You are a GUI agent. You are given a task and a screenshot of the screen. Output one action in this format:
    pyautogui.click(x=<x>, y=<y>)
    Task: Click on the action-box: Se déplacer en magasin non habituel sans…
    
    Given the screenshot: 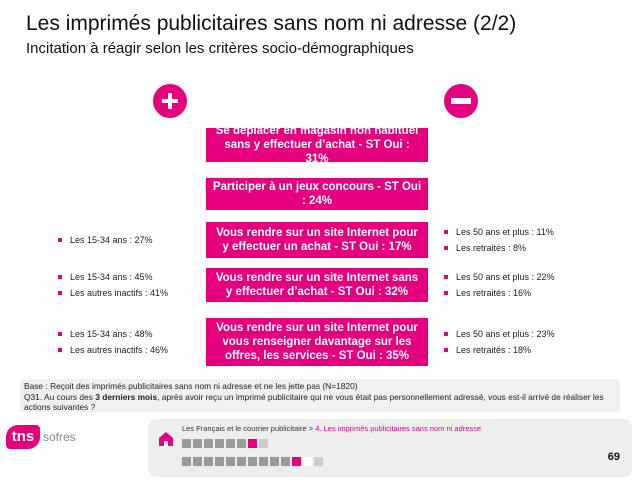 What is the action you would take?
    pyautogui.click(x=317, y=145)
    